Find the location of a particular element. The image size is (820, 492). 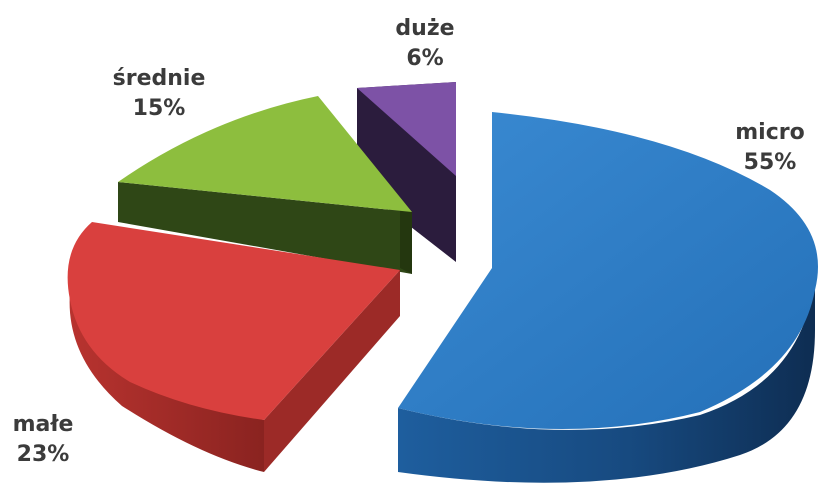

slice-srednie-side-right is located at coordinates (406, 242).